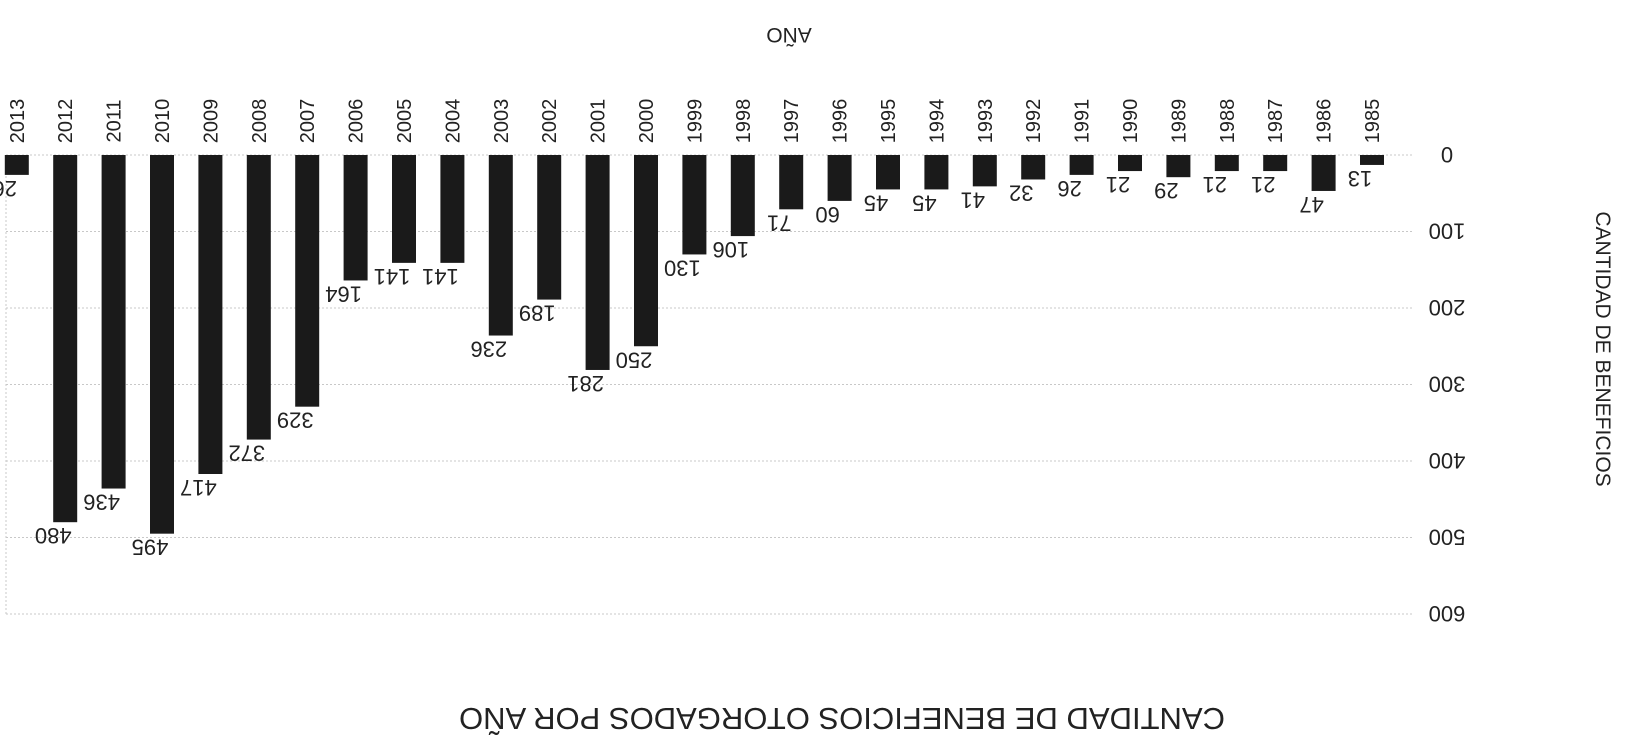  Describe the element at coordinates (779, 222) in the screenshot. I see `data-label: 71` at that location.